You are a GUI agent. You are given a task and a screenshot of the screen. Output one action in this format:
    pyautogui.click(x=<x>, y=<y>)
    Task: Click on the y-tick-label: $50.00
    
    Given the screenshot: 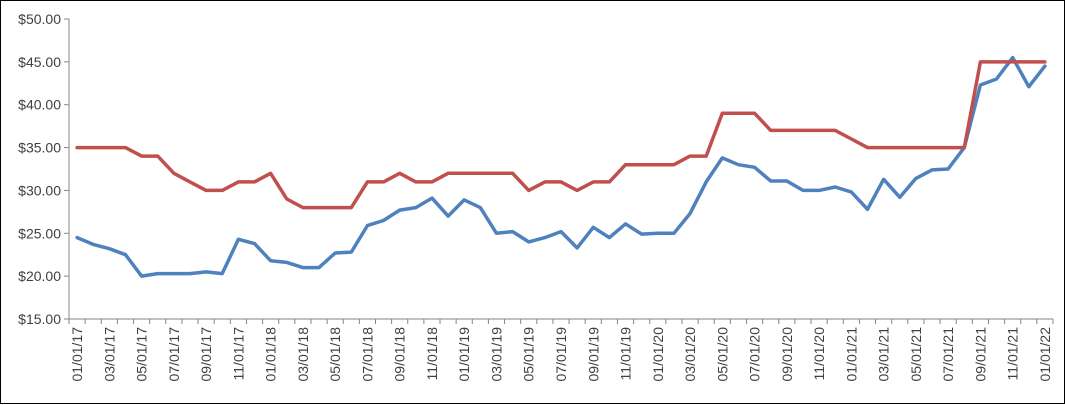 What is the action you would take?
    pyautogui.click(x=39, y=19)
    